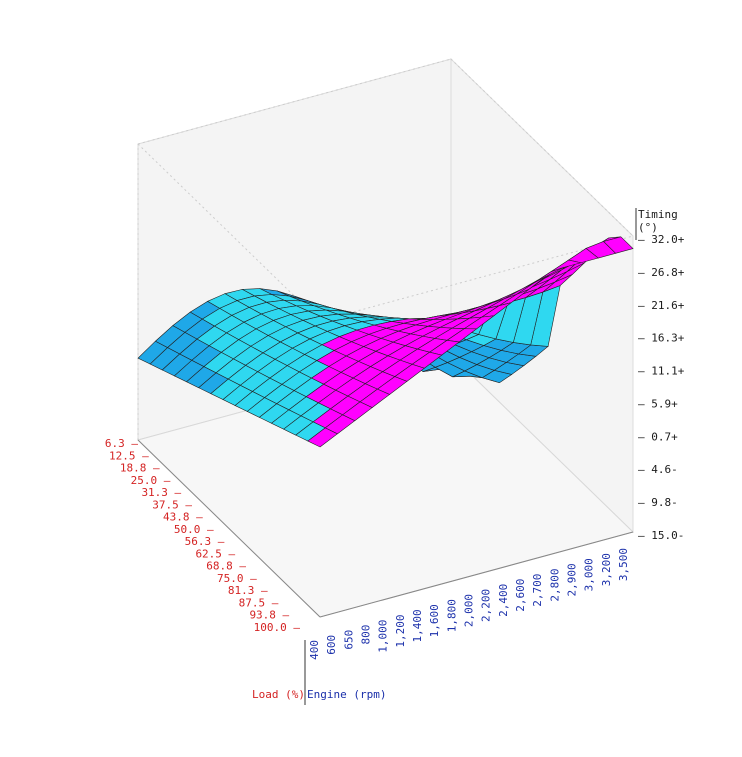  What do you see at coordinates (589, 574) in the screenshot?
I see `rpm-tick-label: 3,000` at bounding box center [589, 574].